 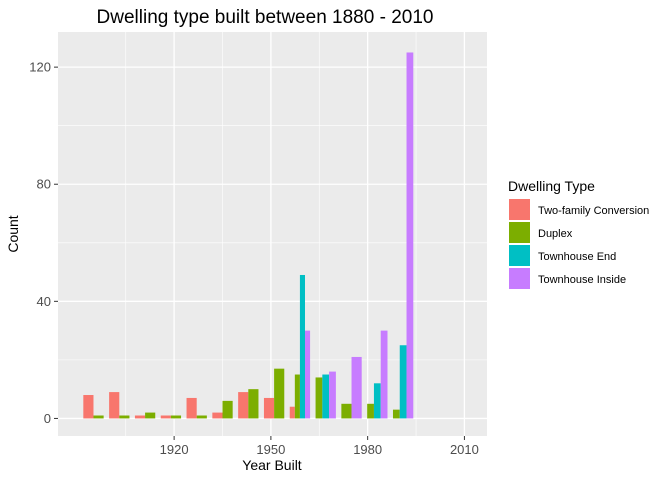 I want to click on x-axis: 1920 1950 1980 2010, so click(x=319, y=446).